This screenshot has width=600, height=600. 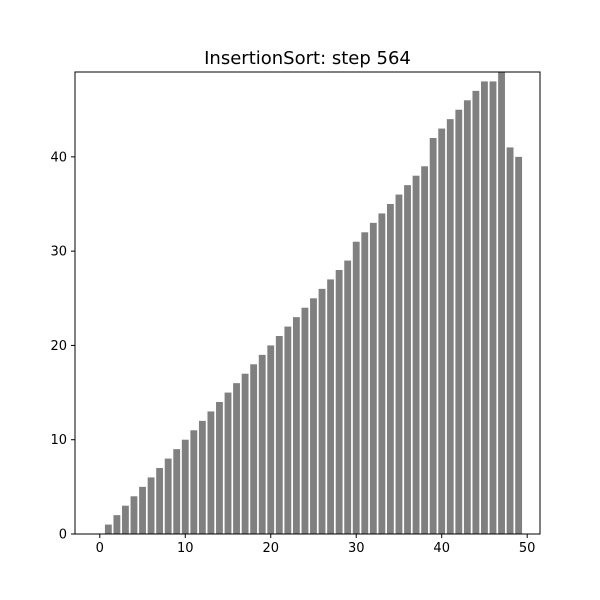 What do you see at coordinates (58, 346) in the screenshot?
I see `y-tick-label: 20` at bounding box center [58, 346].